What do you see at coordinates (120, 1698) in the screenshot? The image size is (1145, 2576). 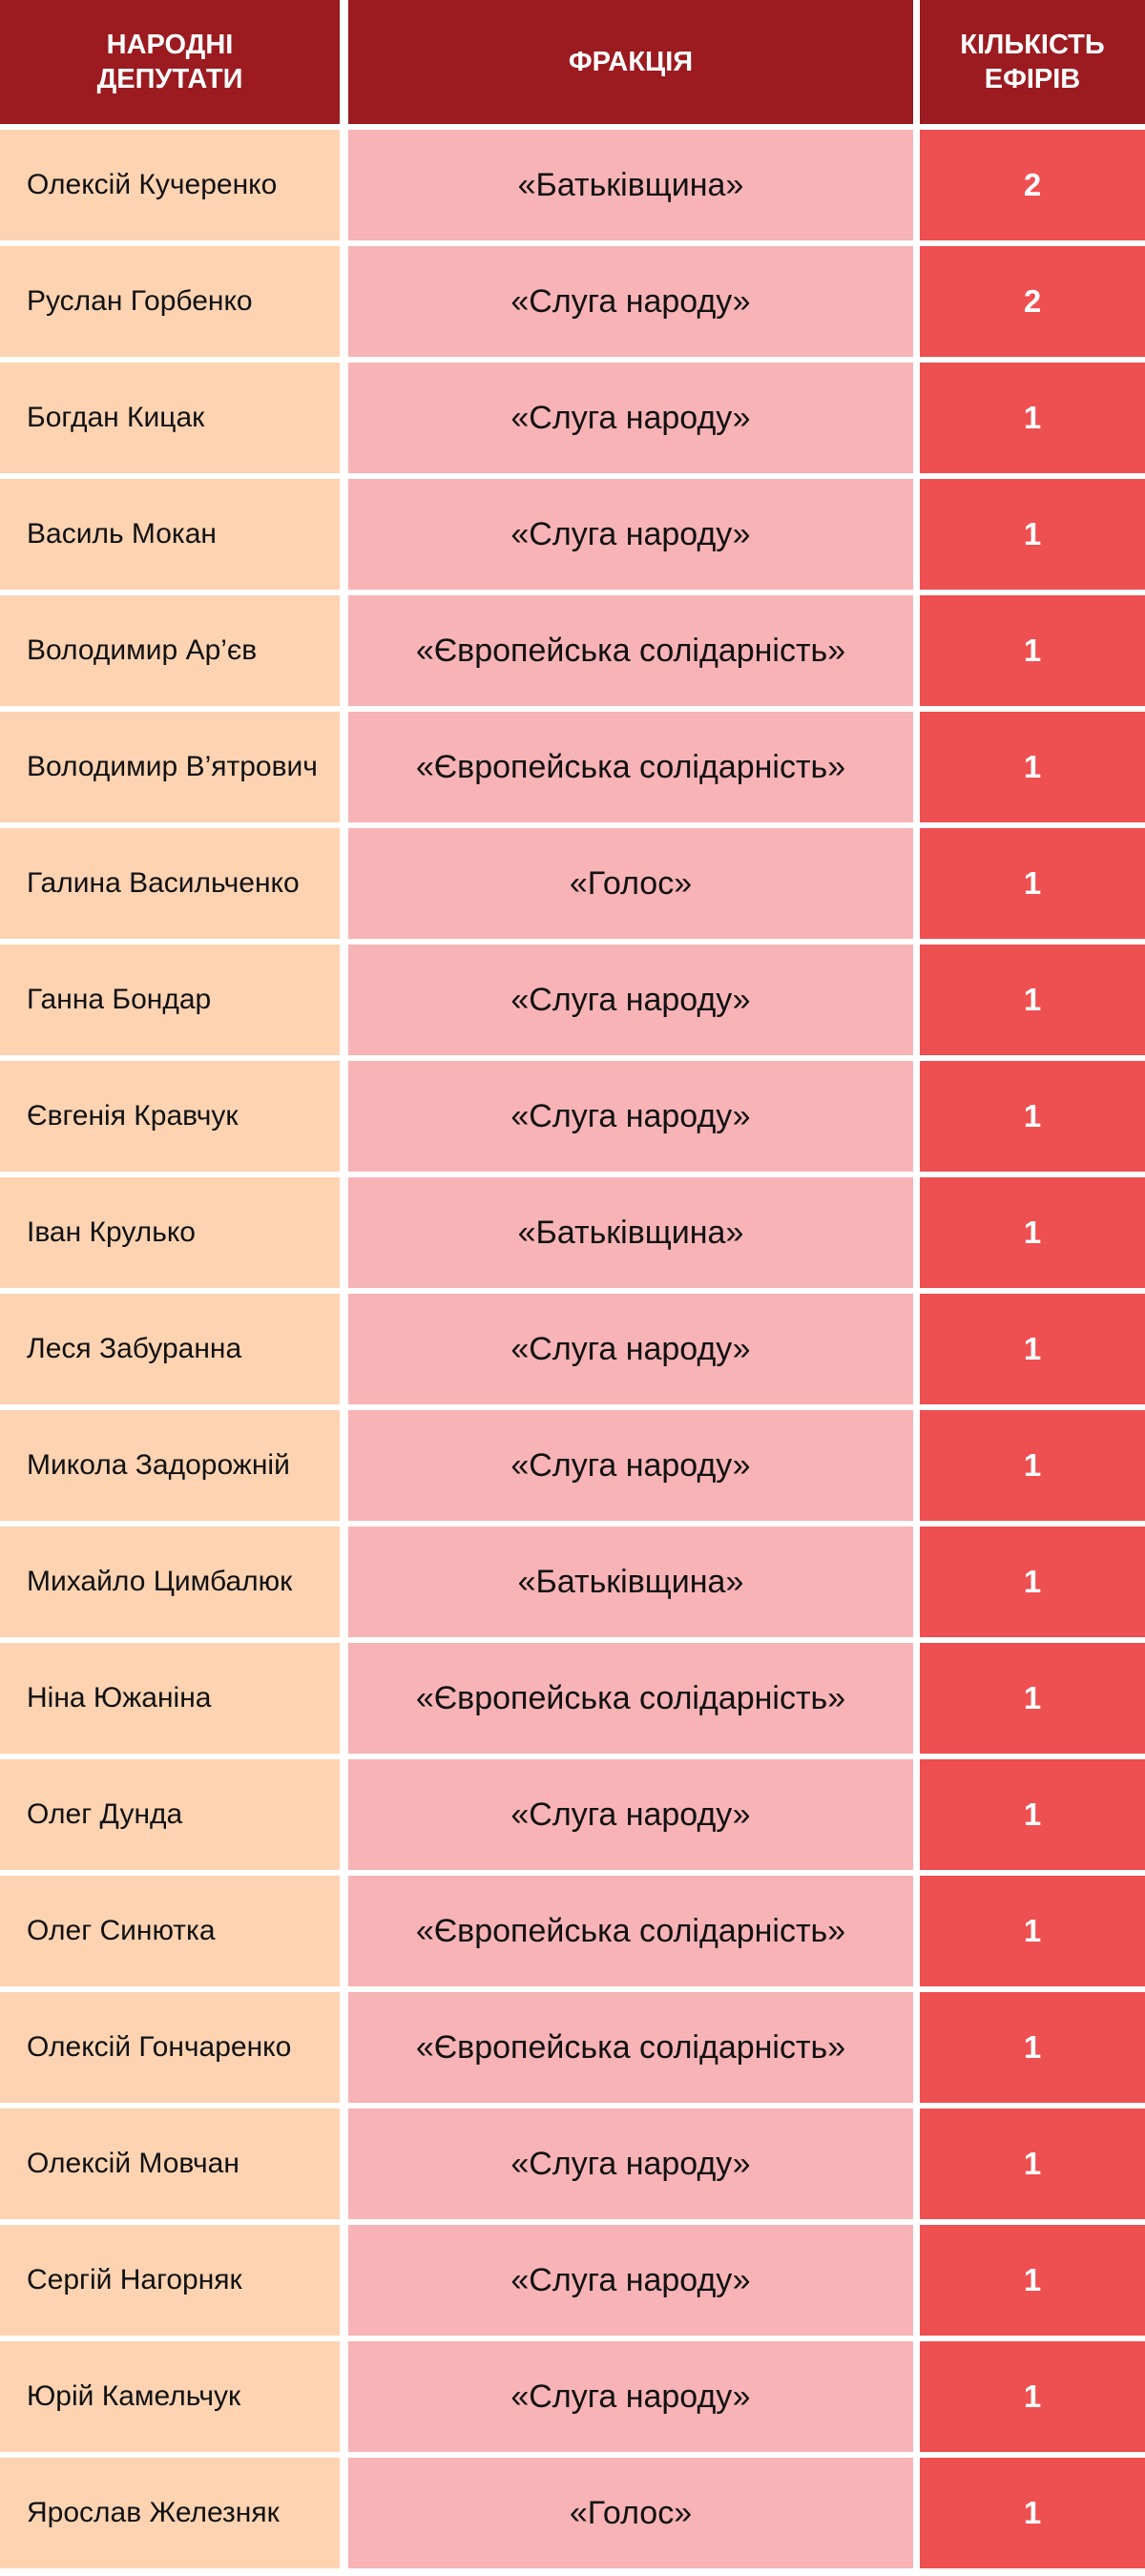 I see `deputy-name: Ніна Южаніна` at bounding box center [120, 1698].